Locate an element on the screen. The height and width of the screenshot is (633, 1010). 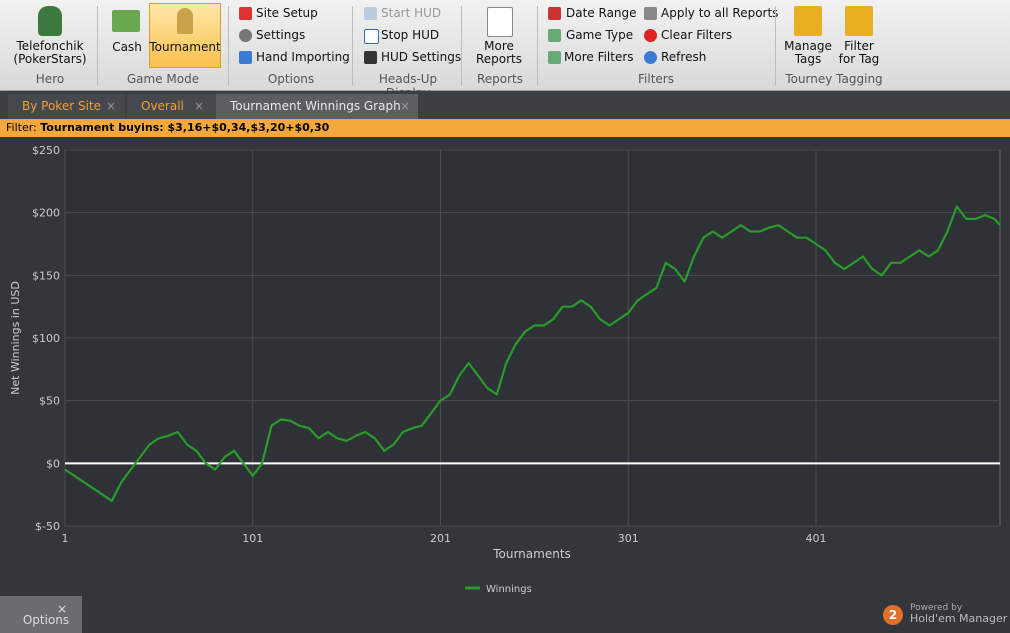
filter-label: Filter: is located at coordinates (21, 127).